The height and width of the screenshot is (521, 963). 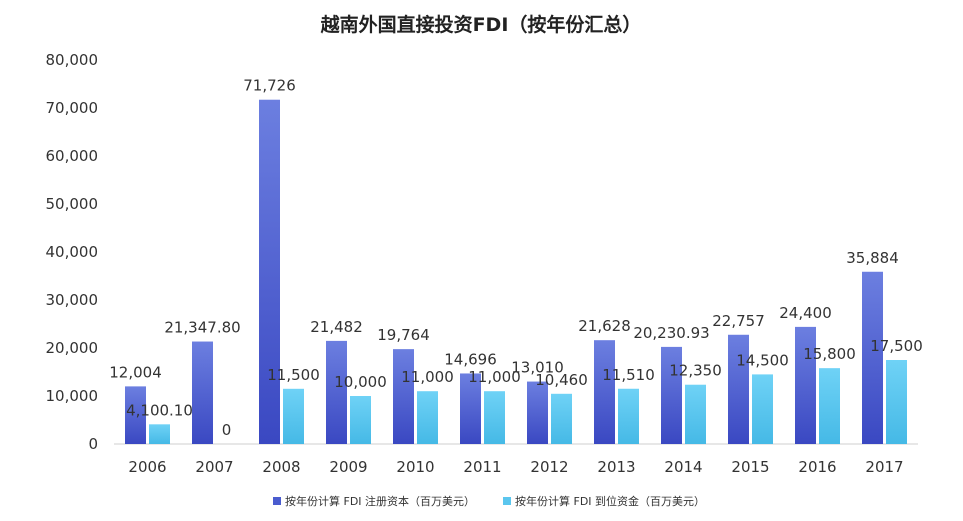 I want to click on data-label-disbursed: 10,460, so click(x=561, y=380).